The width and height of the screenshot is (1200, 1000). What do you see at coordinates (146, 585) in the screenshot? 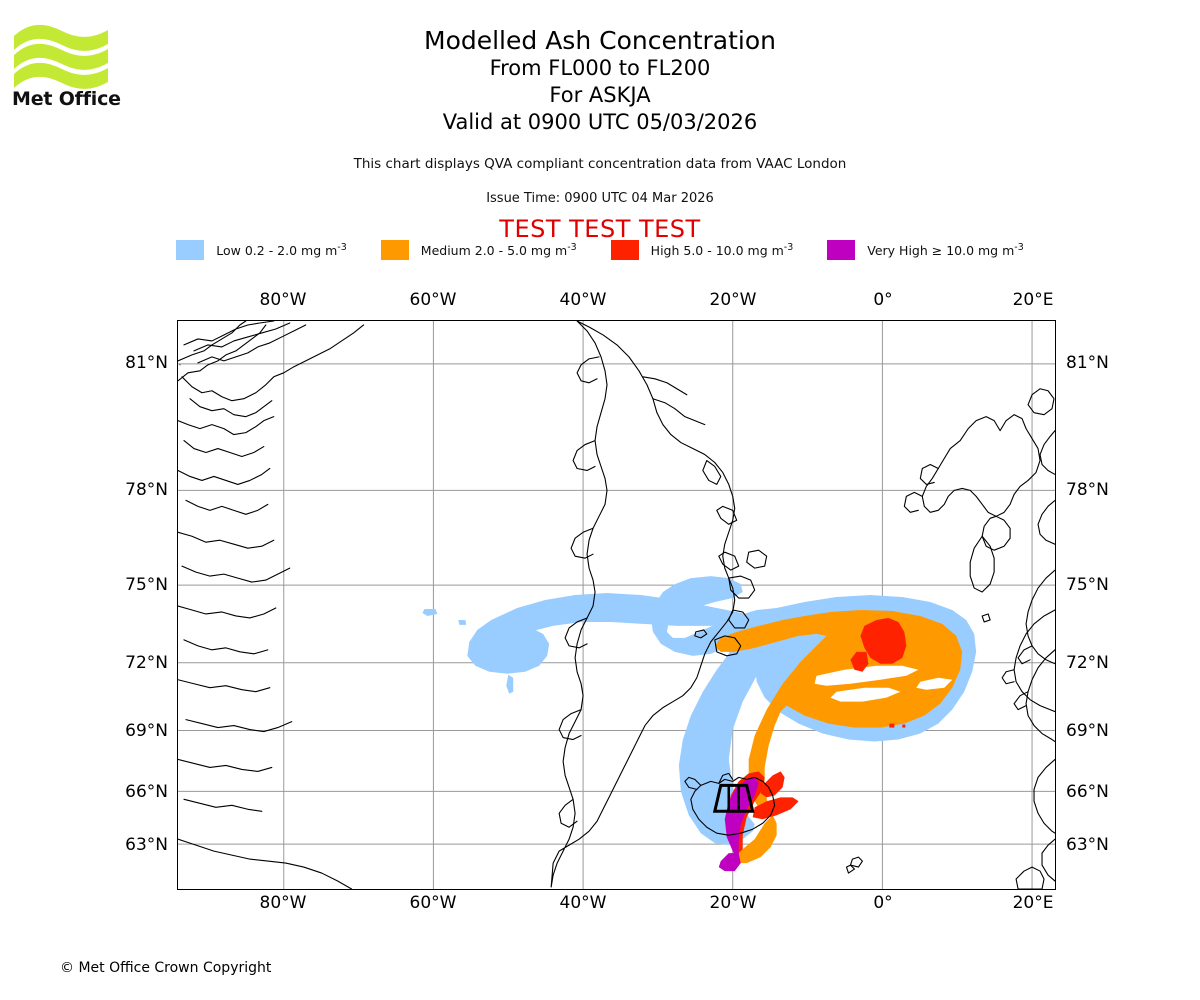
I see `lat-tick-left-75n: 75°N` at bounding box center [146, 585].